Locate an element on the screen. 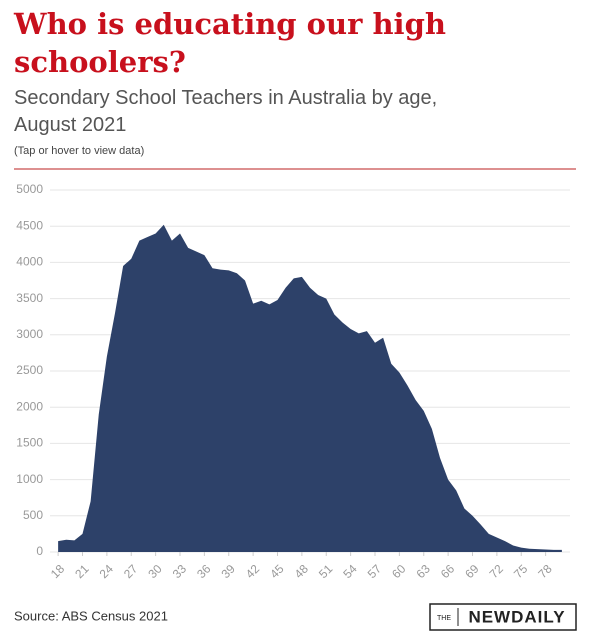 This screenshot has height=642, width=592. x-tick-label: 42 is located at coordinates (253, 572).